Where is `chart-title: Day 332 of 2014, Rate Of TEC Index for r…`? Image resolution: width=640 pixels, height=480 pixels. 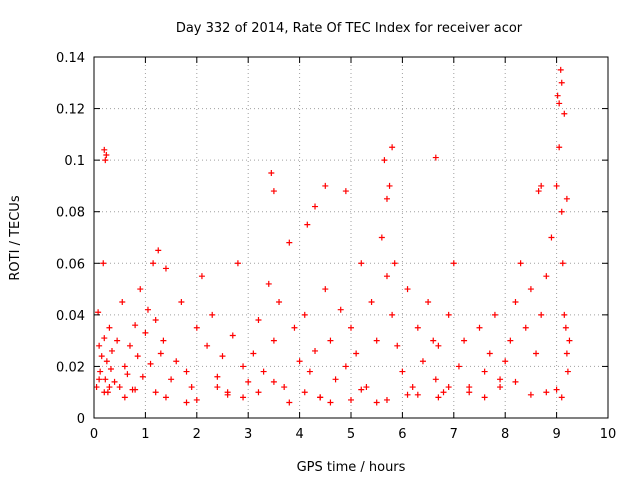 chart-title: Day 332 of 2014, Rate Of TEC Index for r… is located at coordinates (349, 28).